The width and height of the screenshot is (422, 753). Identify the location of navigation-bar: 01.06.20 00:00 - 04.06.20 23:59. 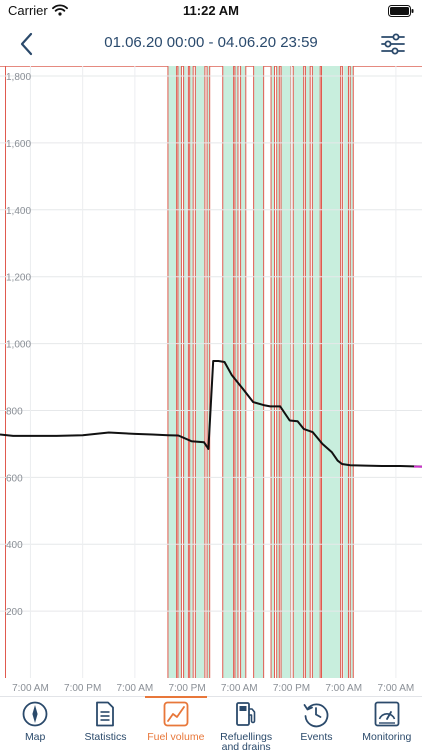
(211, 44).